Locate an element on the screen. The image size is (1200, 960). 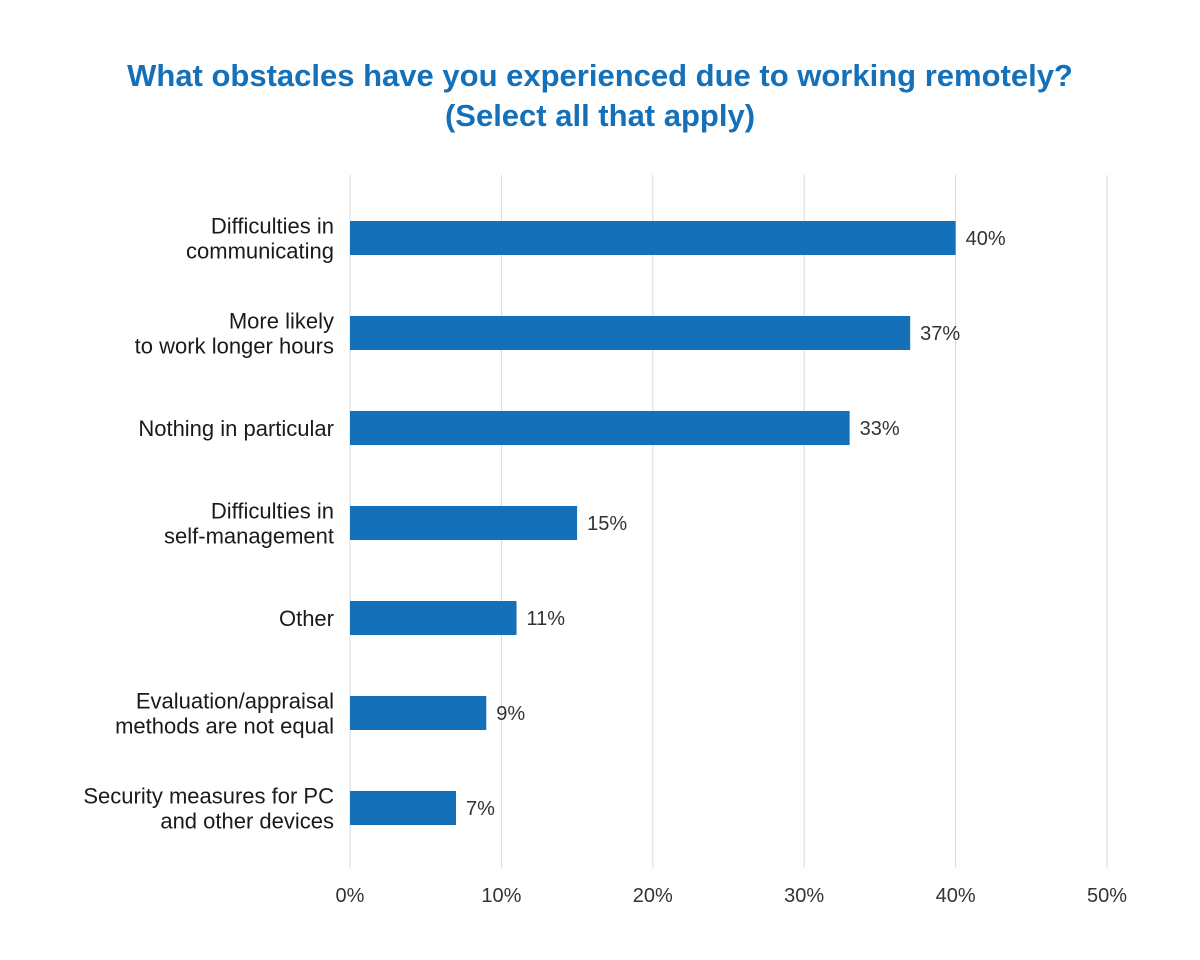
category-label: More likely to work longer hours is located at coordinates (234, 334).